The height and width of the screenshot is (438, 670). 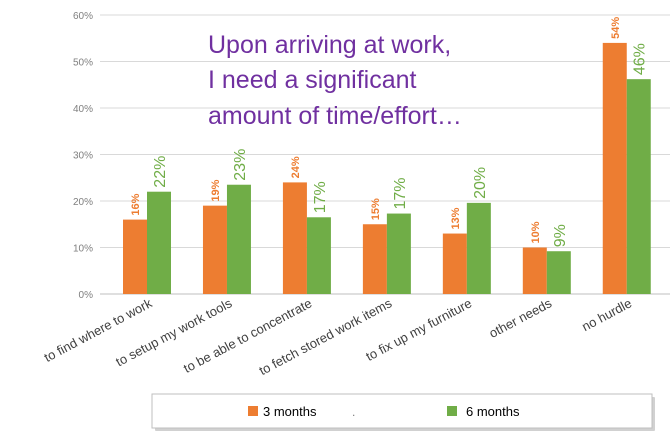 What do you see at coordinates (456, 218) in the screenshot?
I see `bar-value-label: 13%` at bounding box center [456, 218].